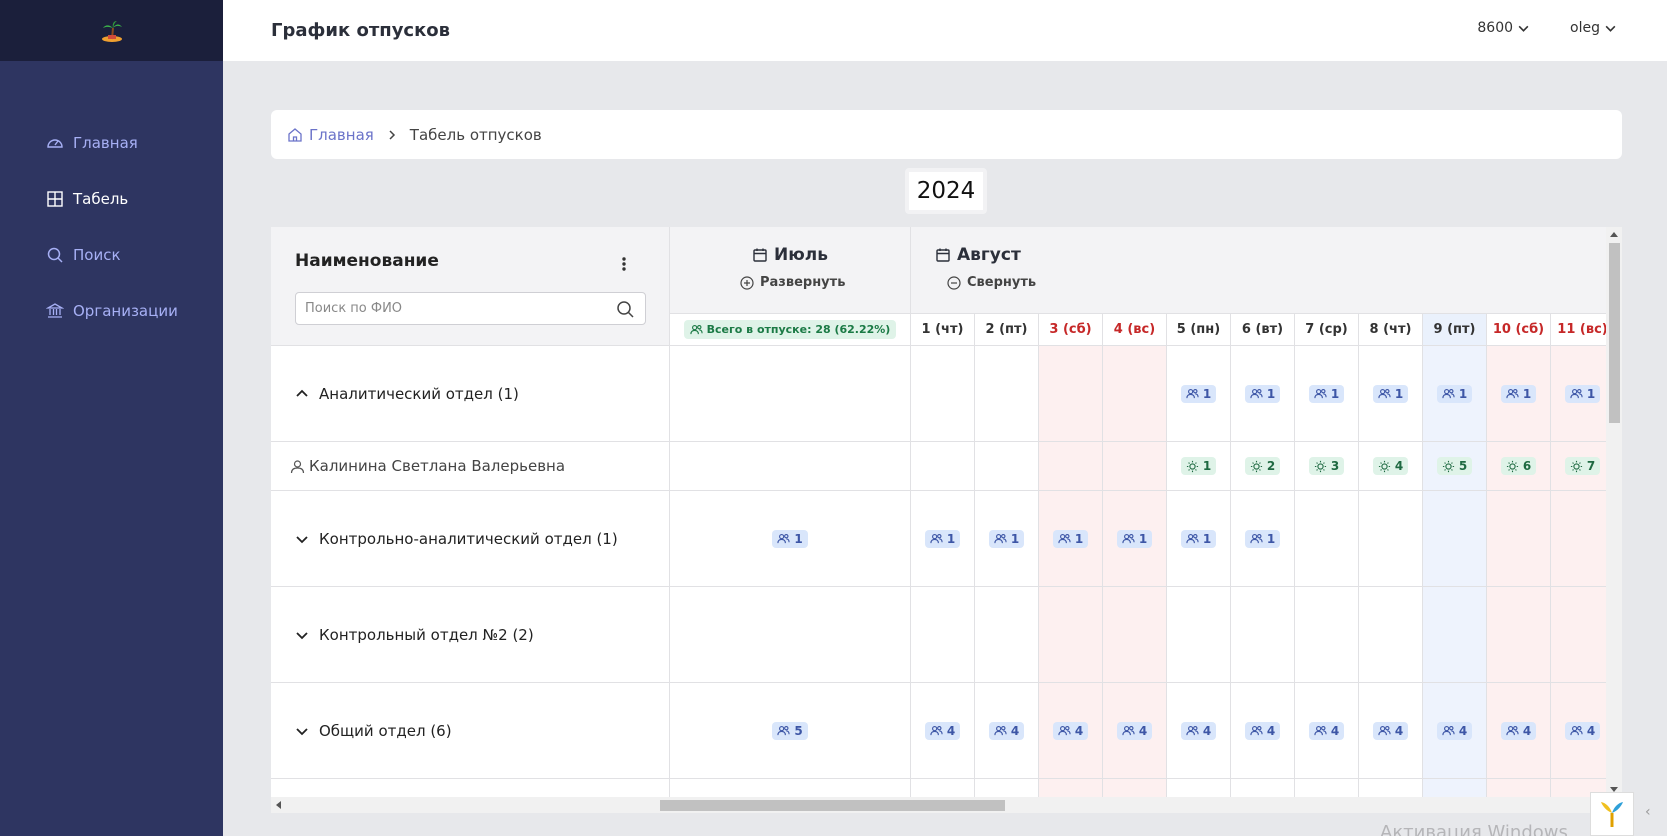 This screenshot has height=836, width=1667. What do you see at coordinates (1591, 466) in the screenshot?
I see `badge-value: 7` at bounding box center [1591, 466].